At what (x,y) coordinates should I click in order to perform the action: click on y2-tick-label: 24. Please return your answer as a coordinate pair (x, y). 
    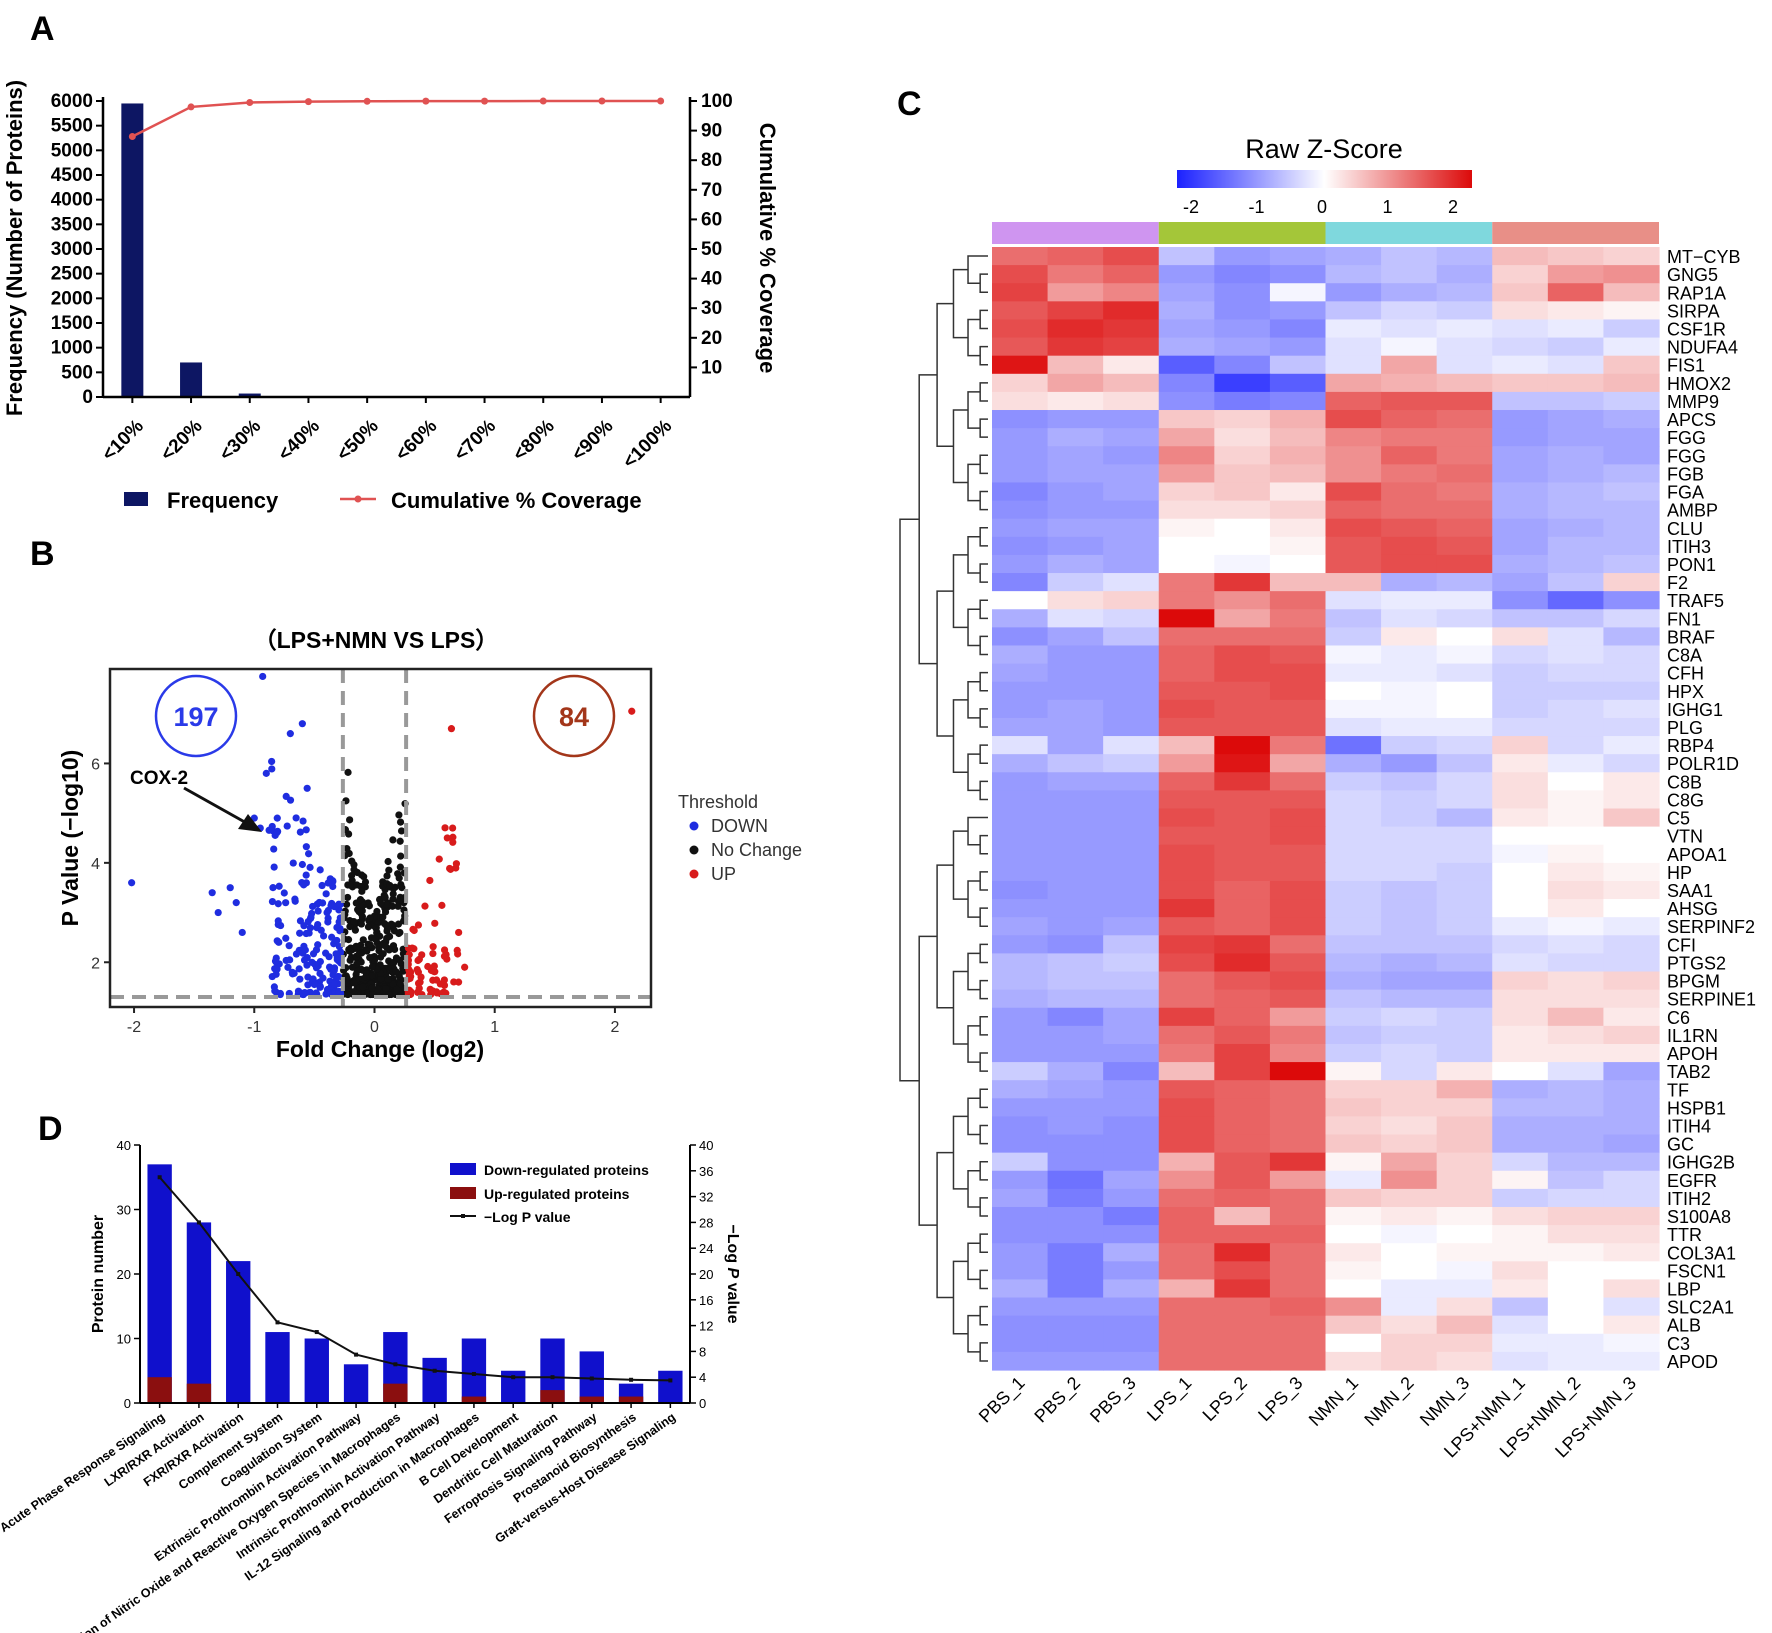
    Looking at the image, I should click on (706, 1248).